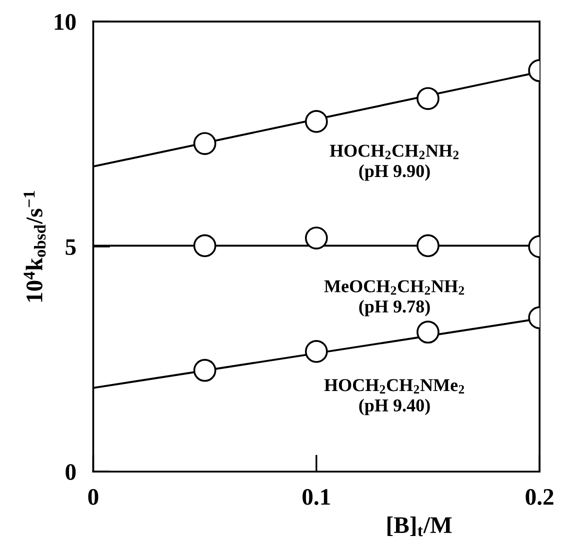  I want to click on y-axis-title: 10$^{4}$k$_{obsd}$/s$^{−1}$, so click(35, 246).